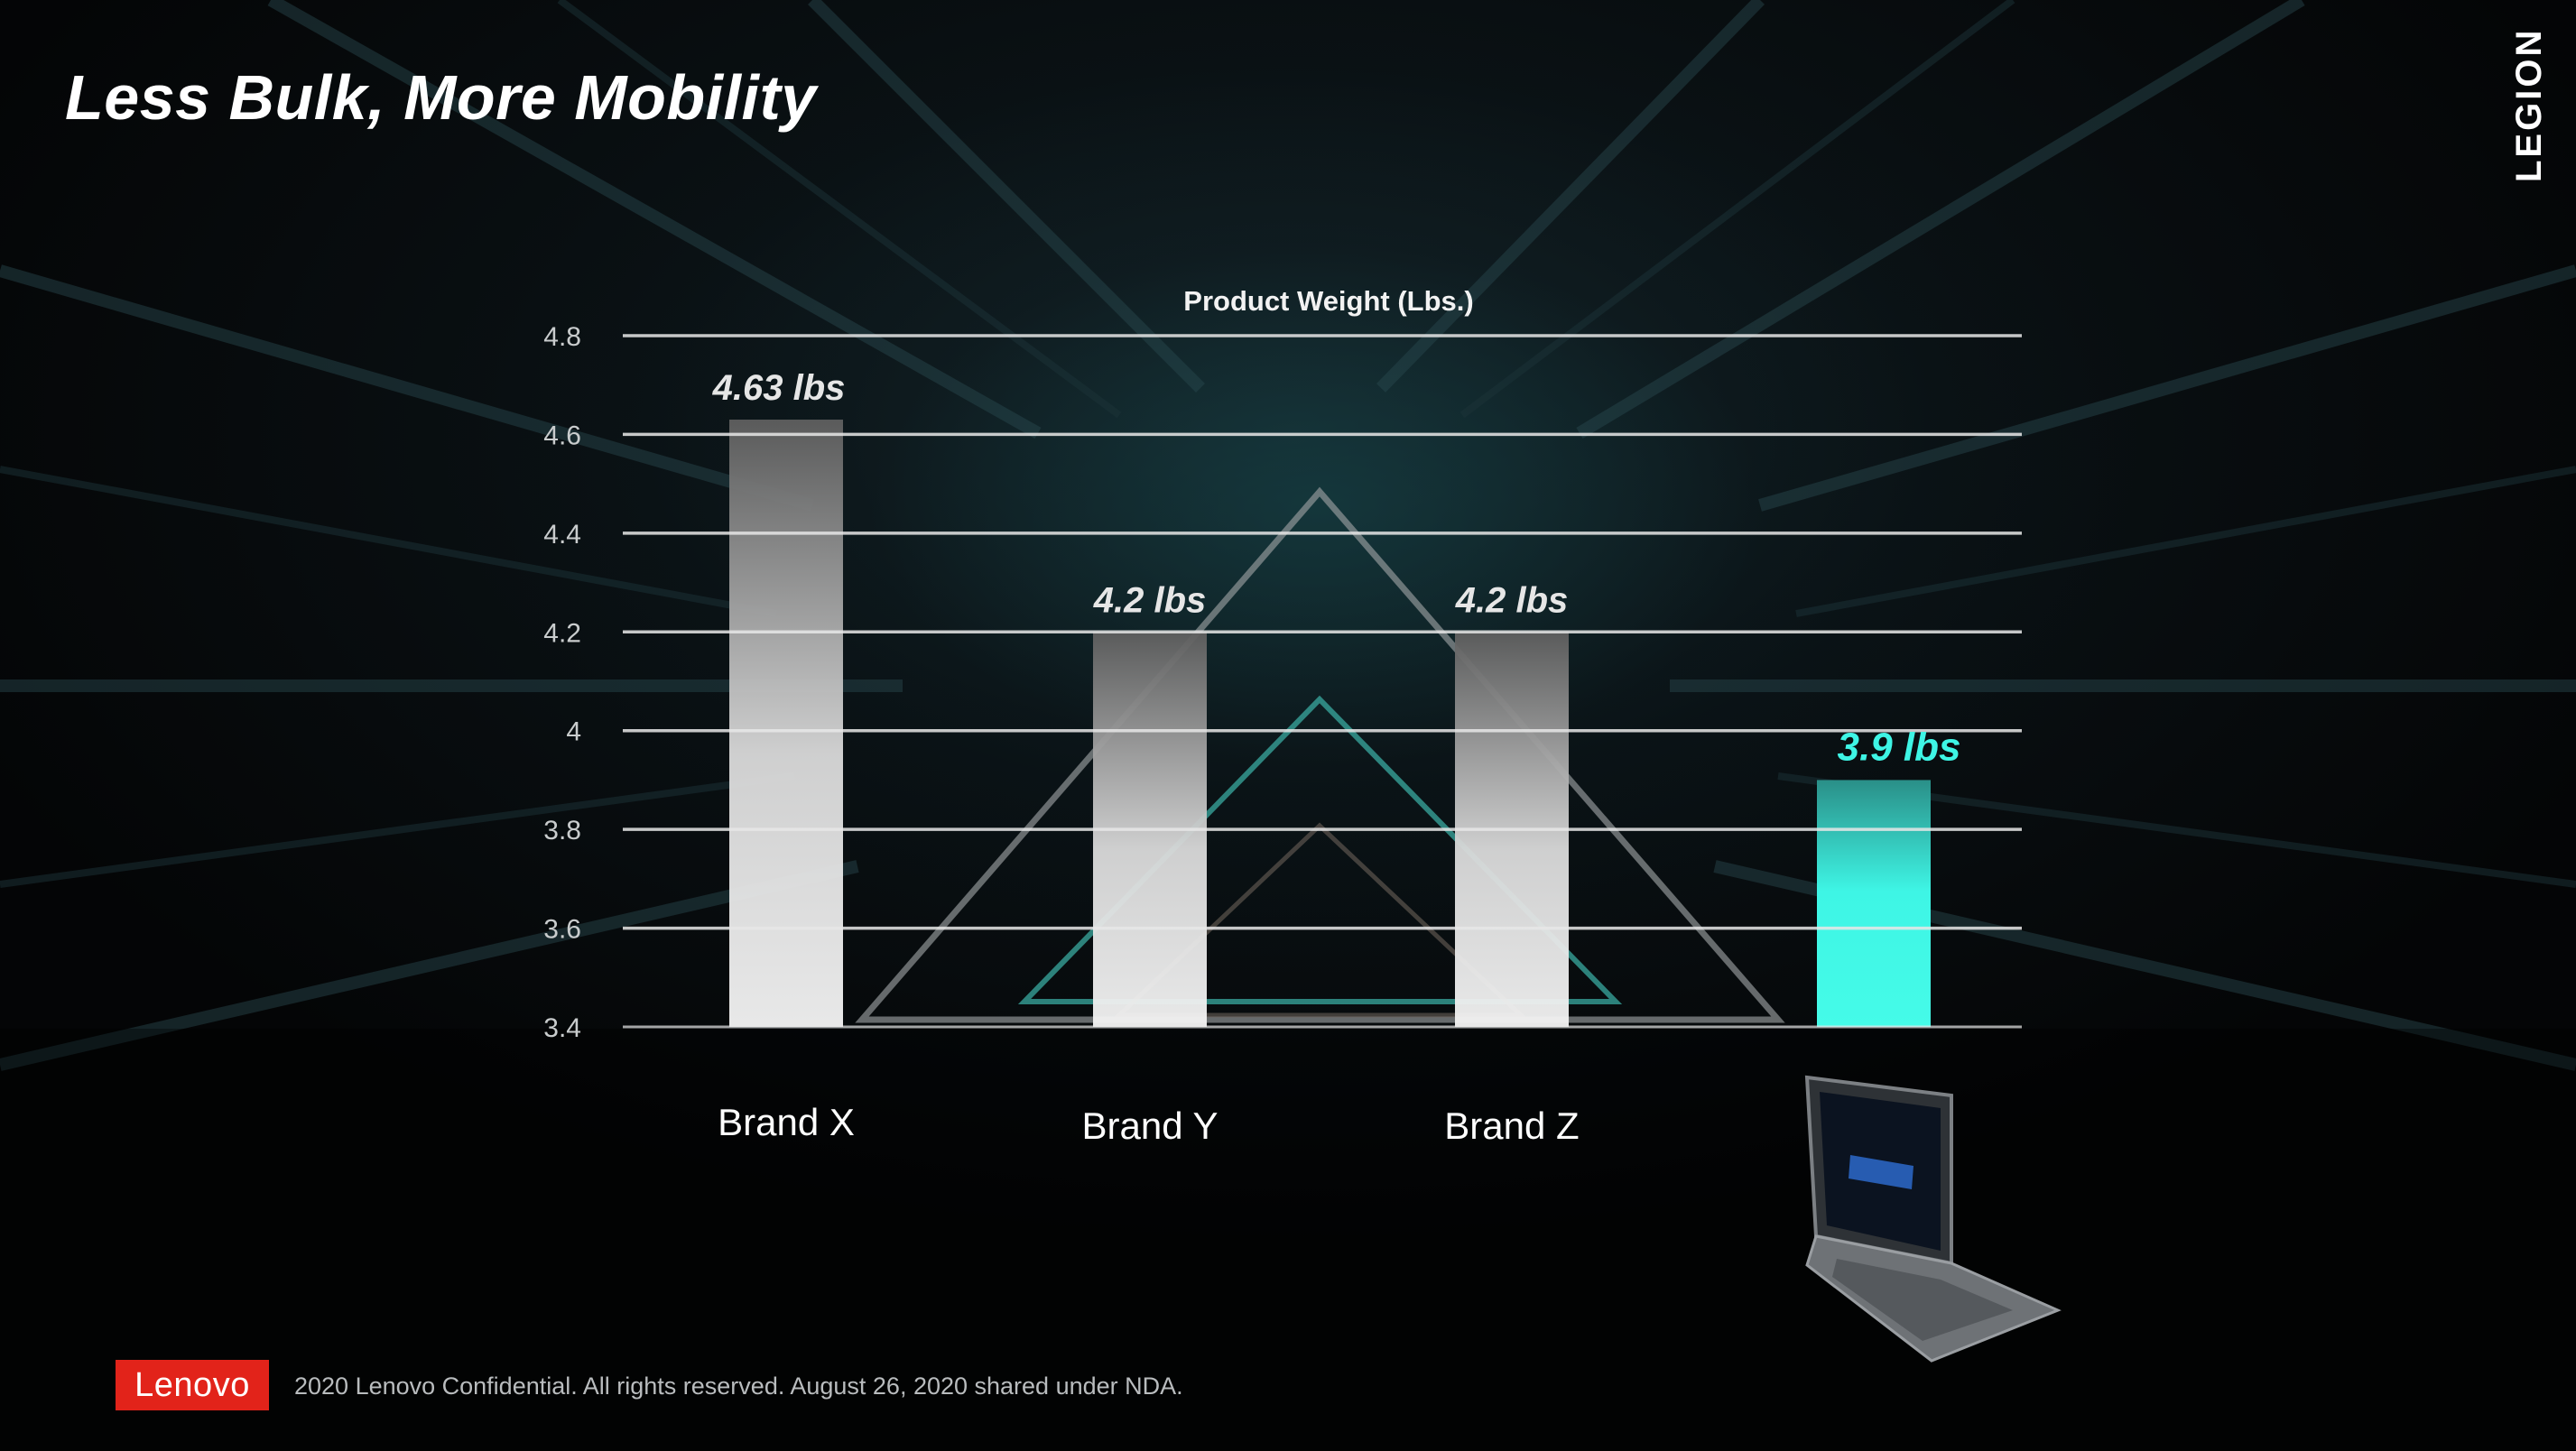 The height and width of the screenshot is (1451, 2576). Describe the element at coordinates (1150, 1125) in the screenshot. I see `x-category-label: Brand Y` at that location.